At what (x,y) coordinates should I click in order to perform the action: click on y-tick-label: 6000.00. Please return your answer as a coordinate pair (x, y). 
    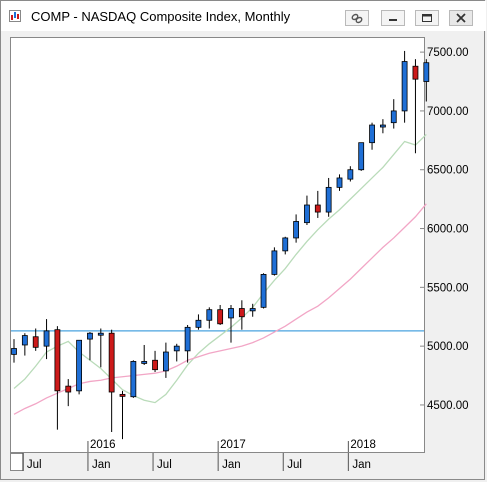
    Looking at the image, I should click on (448, 230).